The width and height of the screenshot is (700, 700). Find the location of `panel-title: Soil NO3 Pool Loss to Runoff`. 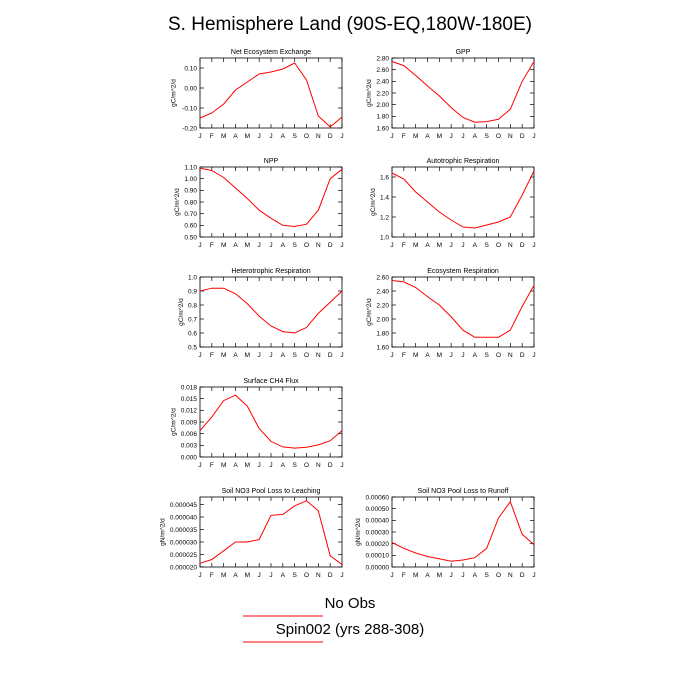

panel-title: Soil NO3 Pool Loss to Runoff is located at coordinates (463, 491).